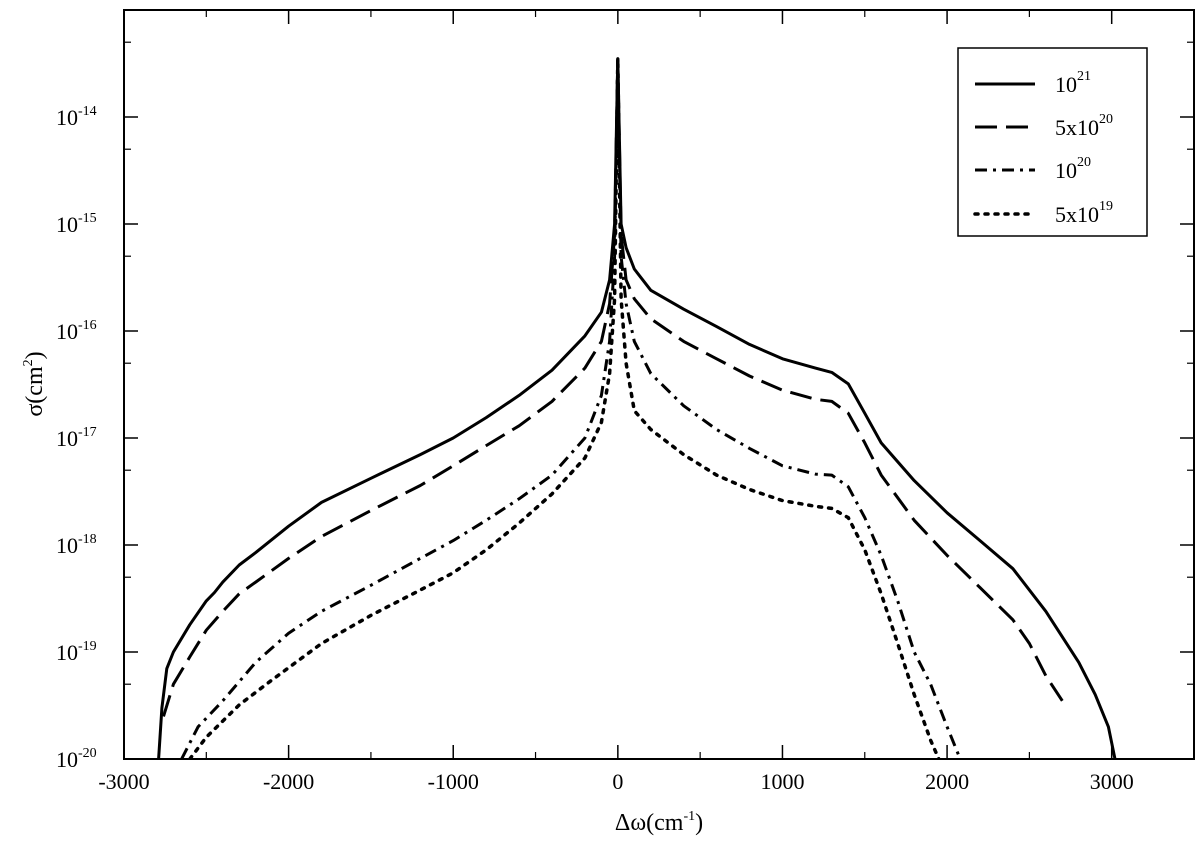  I want to click on x-tick-label: 2000, so click(947, 781).